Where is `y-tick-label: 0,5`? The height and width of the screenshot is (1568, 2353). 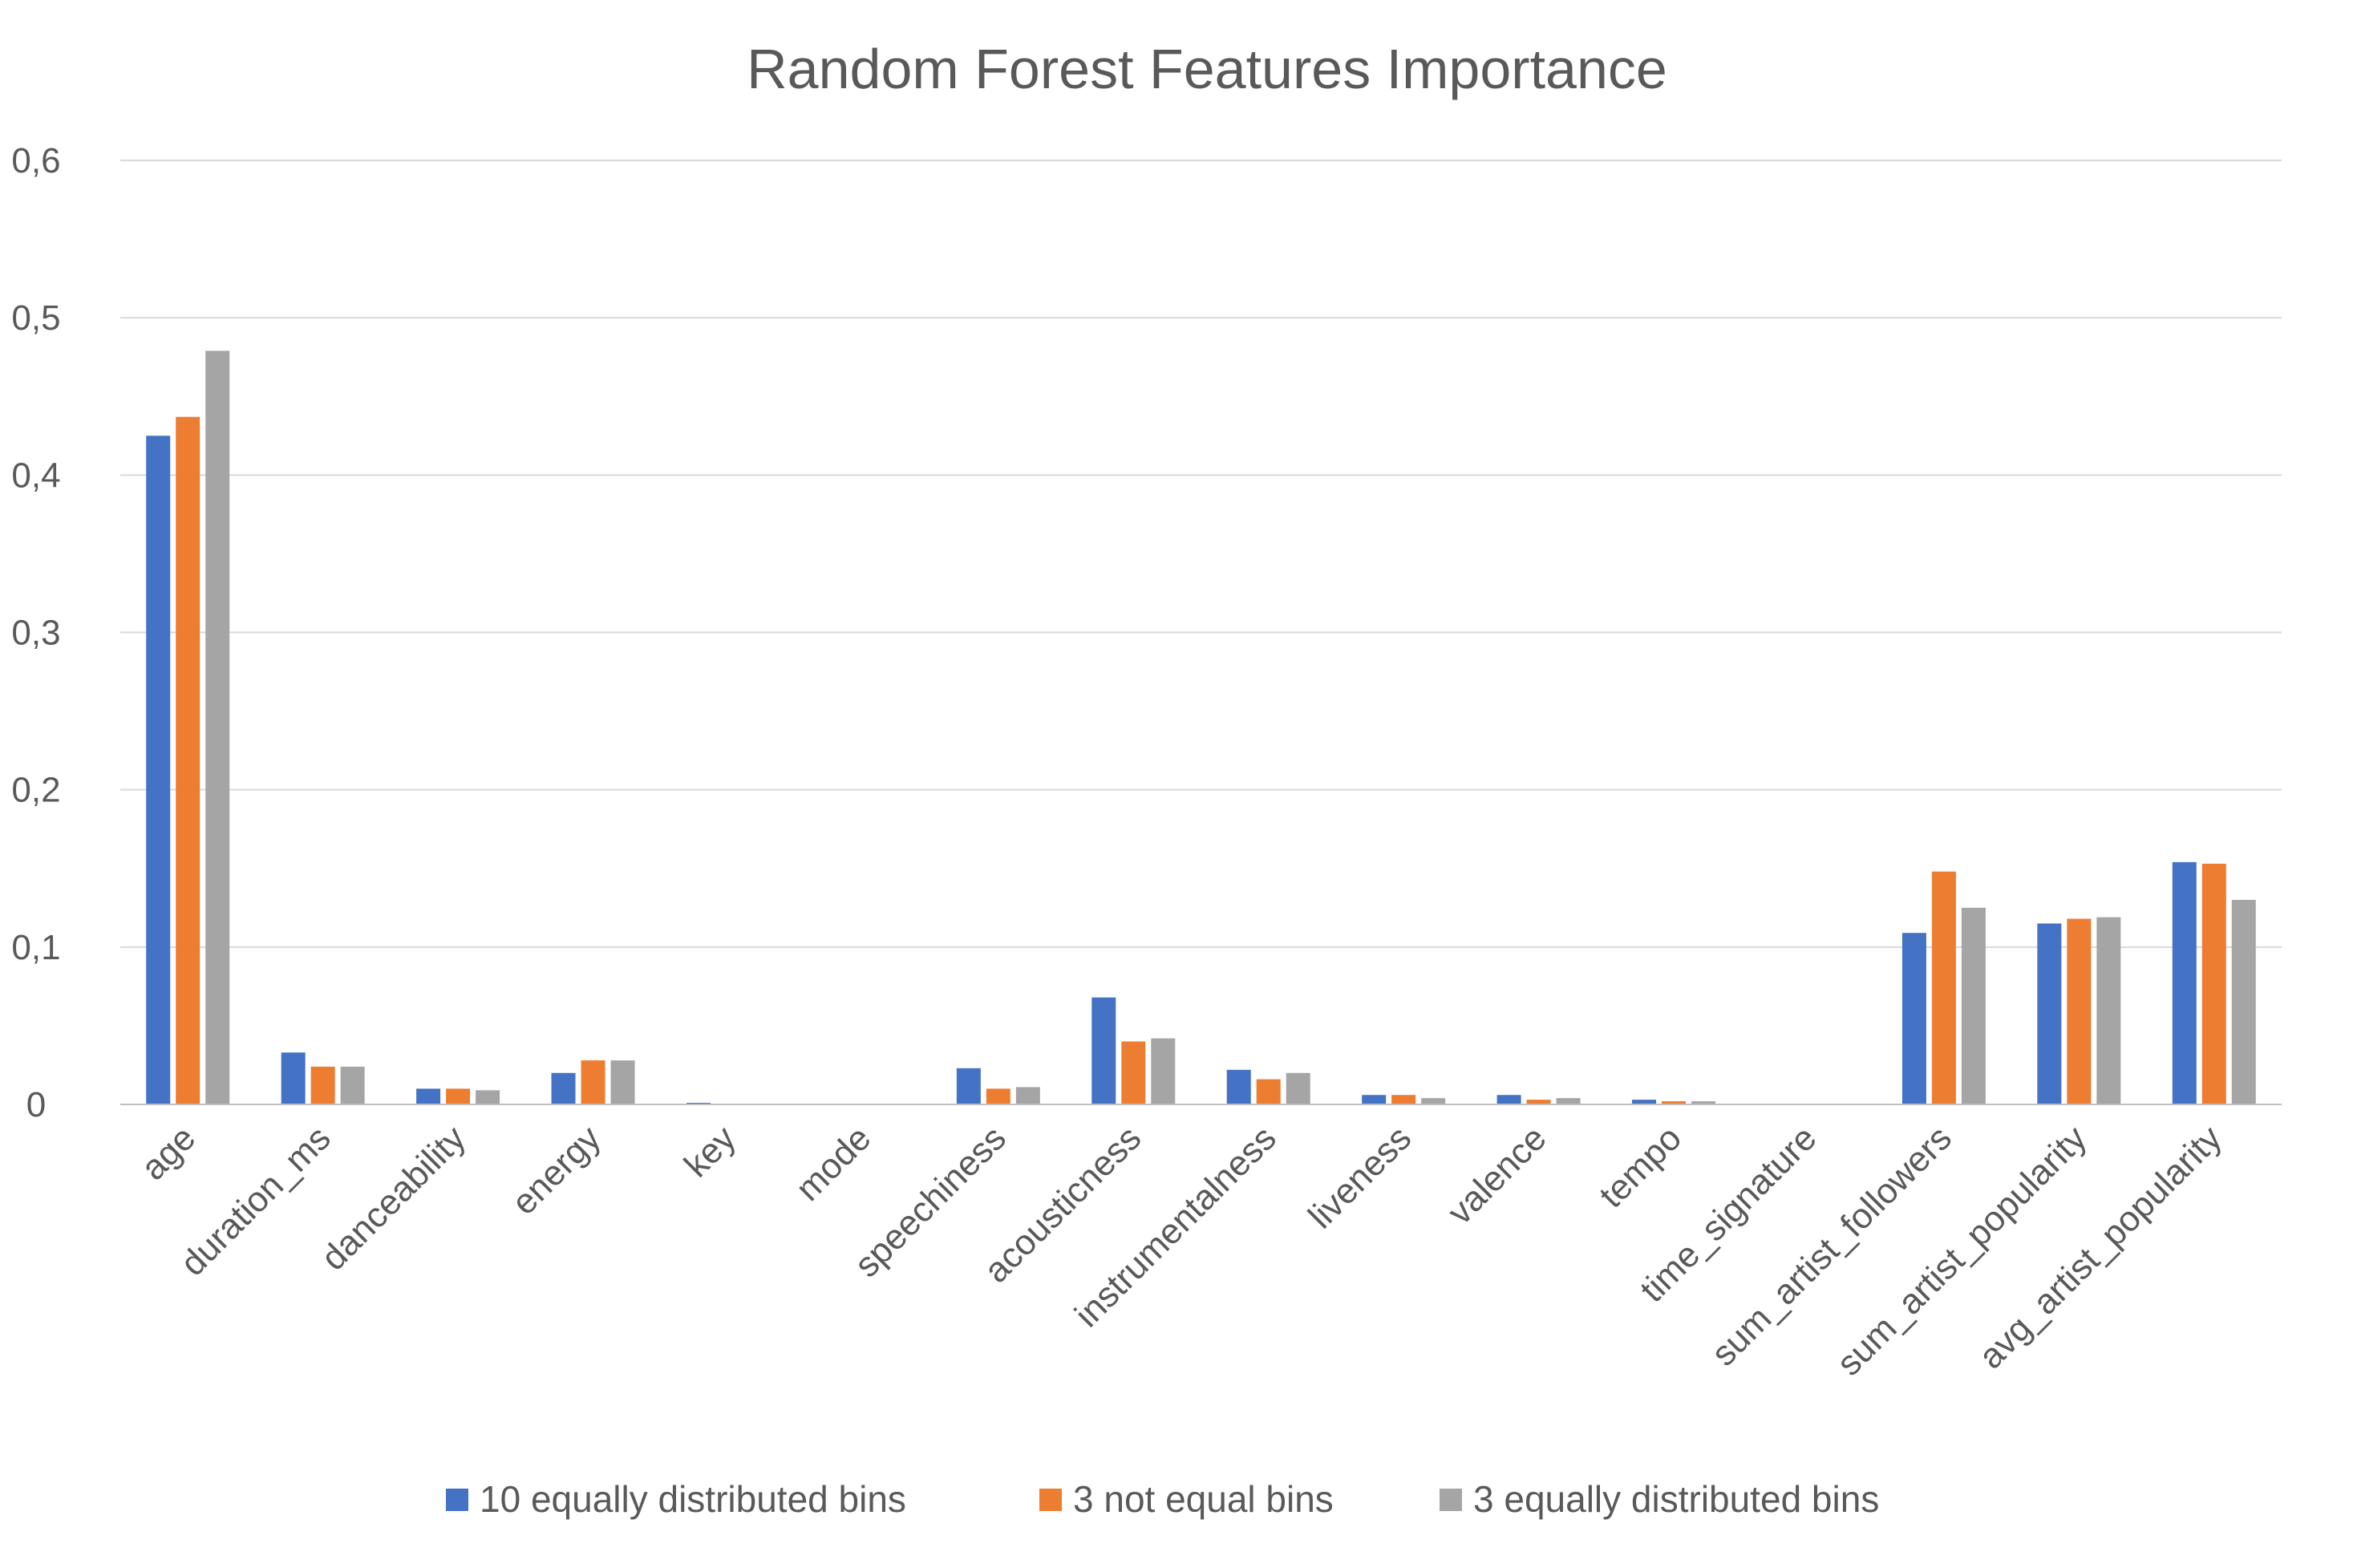 y-tick-label: 0,5 is located at coordinates (35, 318).